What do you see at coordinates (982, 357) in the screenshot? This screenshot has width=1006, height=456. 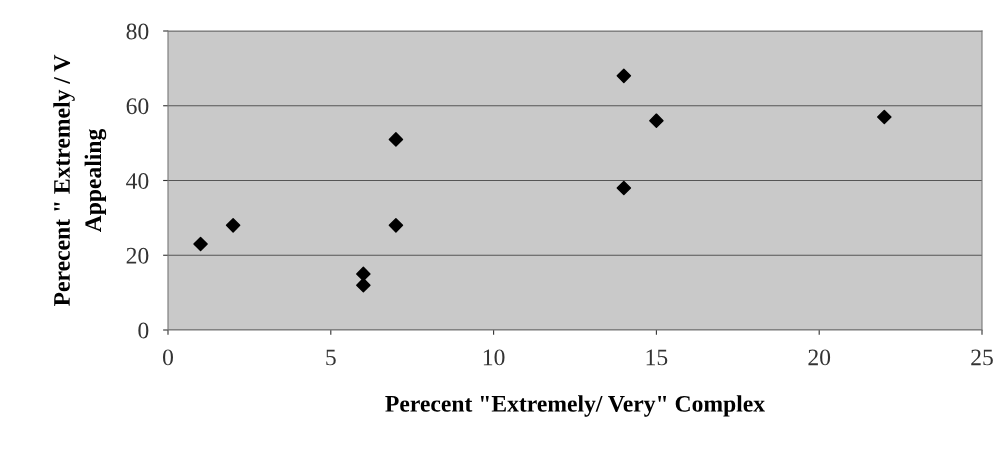 I see `x-tick-label: 25` at bounding box center [982, 357].